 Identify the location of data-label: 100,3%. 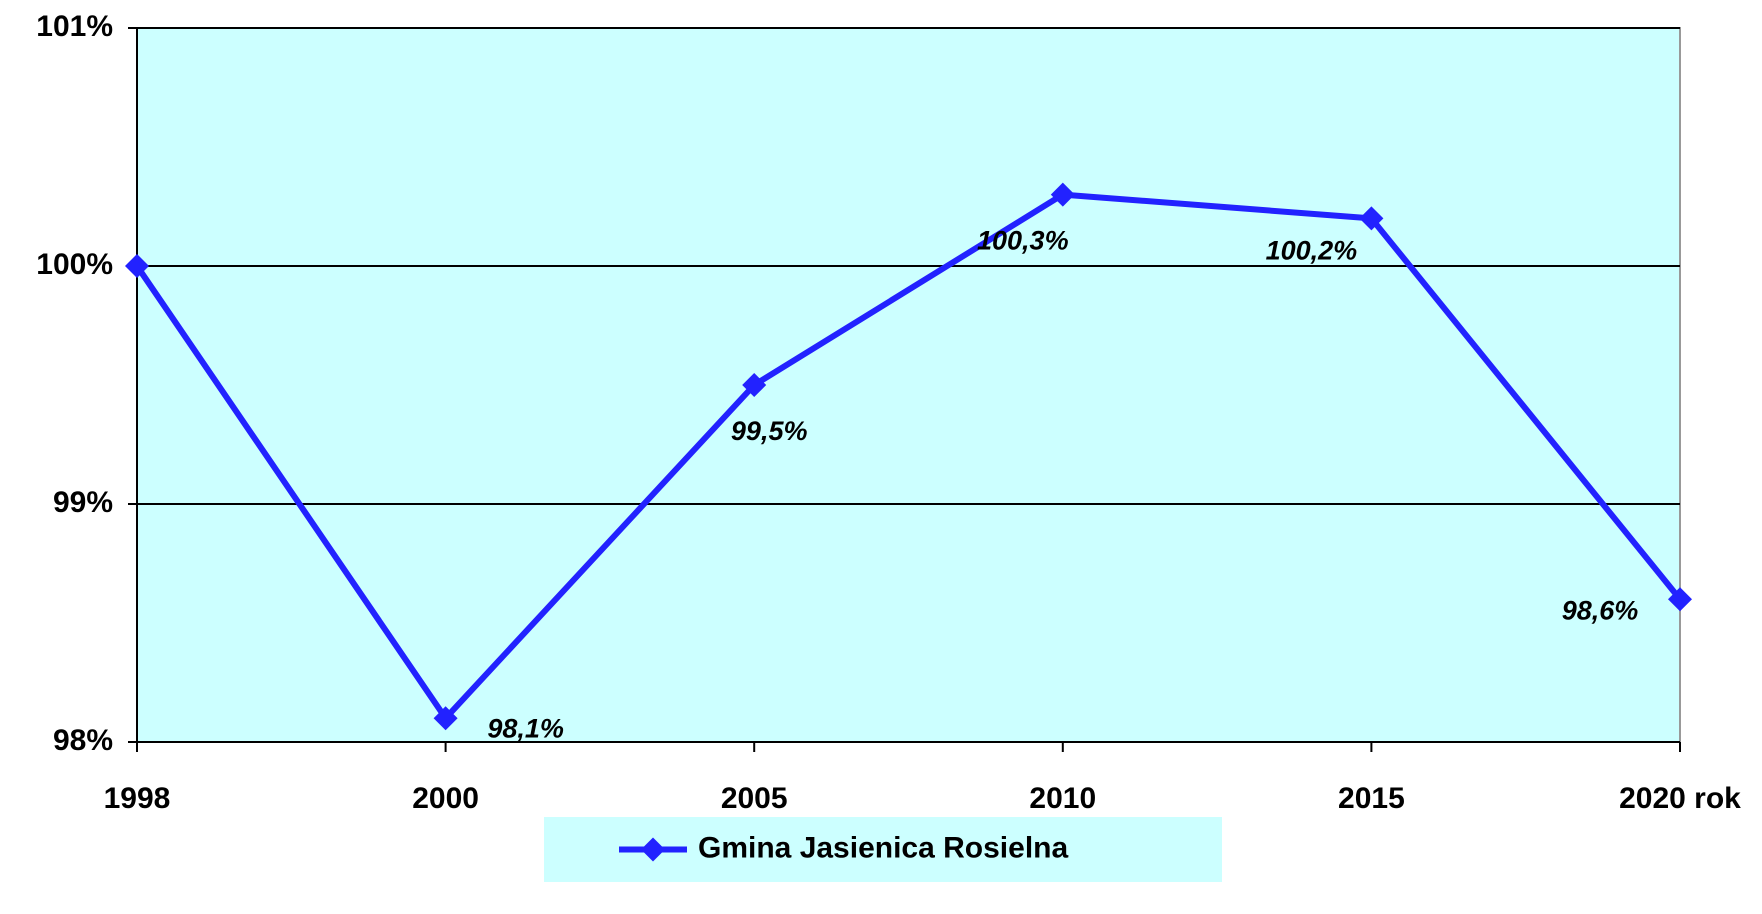
(1023, 241).